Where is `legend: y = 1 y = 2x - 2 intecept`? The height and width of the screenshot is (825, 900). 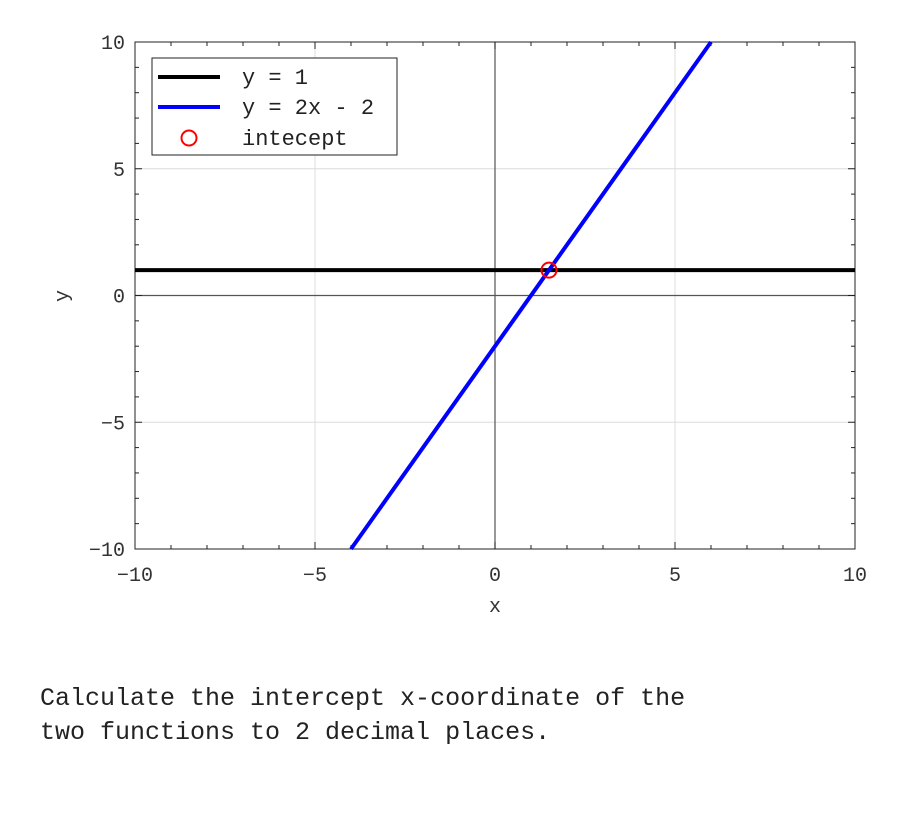
legend: y = 1 y = 2x - 2 intecept is located at coordinates (274, 106).